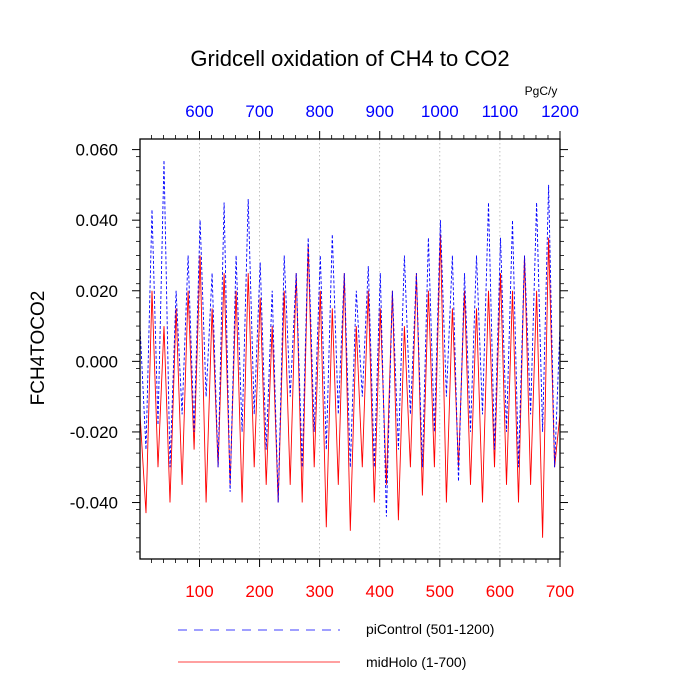 This screenshot has height=700, width=700. Describe the element at coordinates (416, 662) in the screenshot. I see `legend-label-midholo: midHolo (1-700)` at that location.